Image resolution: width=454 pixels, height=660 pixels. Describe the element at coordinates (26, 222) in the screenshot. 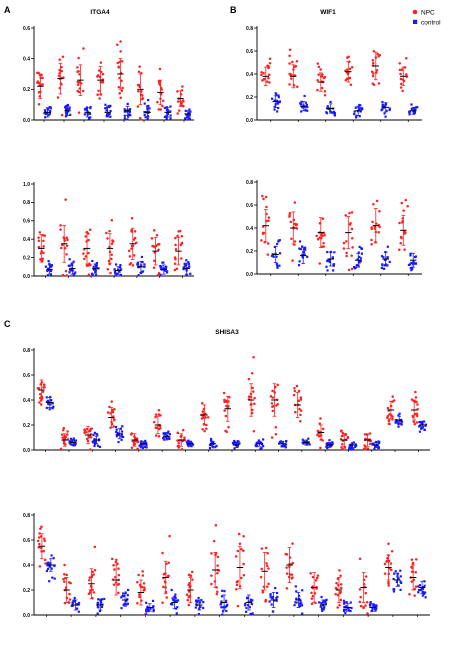

I see `y-tick-label: 0.6` at that location.